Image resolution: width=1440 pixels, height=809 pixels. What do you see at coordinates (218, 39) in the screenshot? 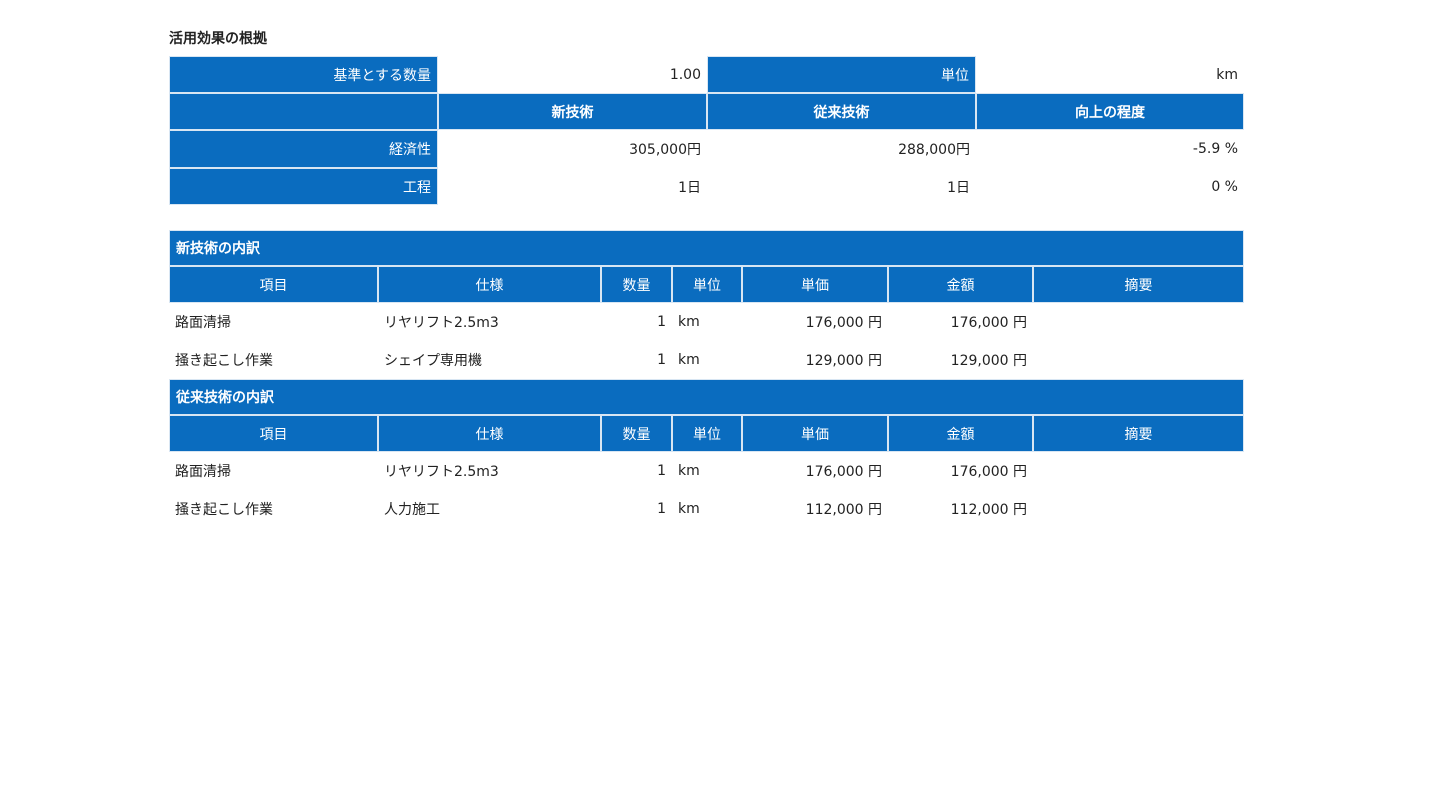
I see `title: 活用効果の根拠` at bounding box center [218, 39].